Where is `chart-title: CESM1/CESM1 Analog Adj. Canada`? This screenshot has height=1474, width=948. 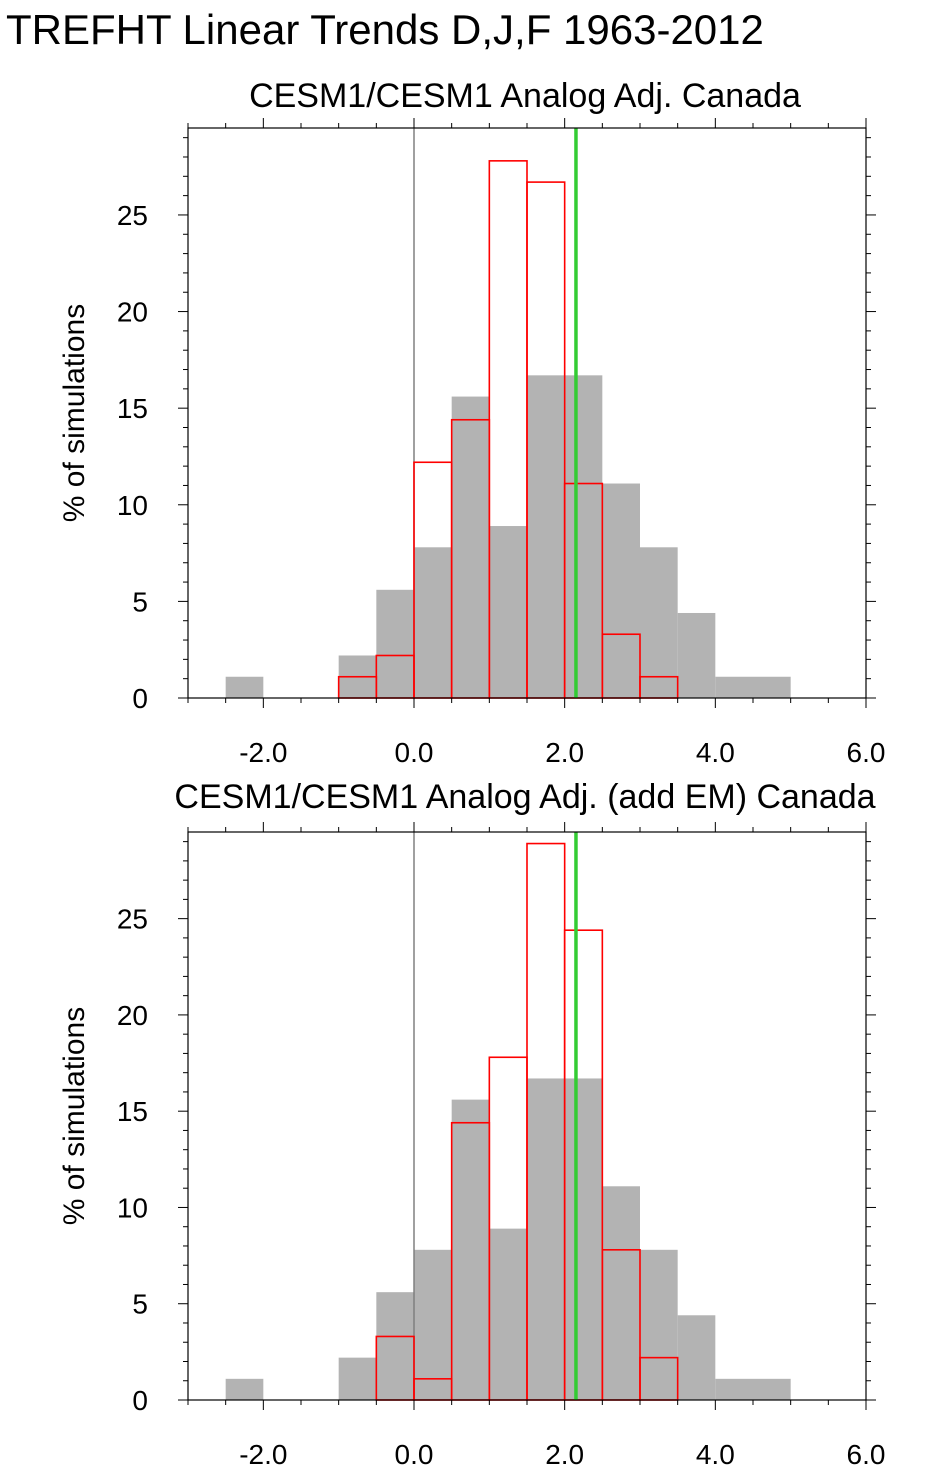
chart-title: CESM1/CESM1 Analog Adj. Canada is located at coordinates (525, 96).